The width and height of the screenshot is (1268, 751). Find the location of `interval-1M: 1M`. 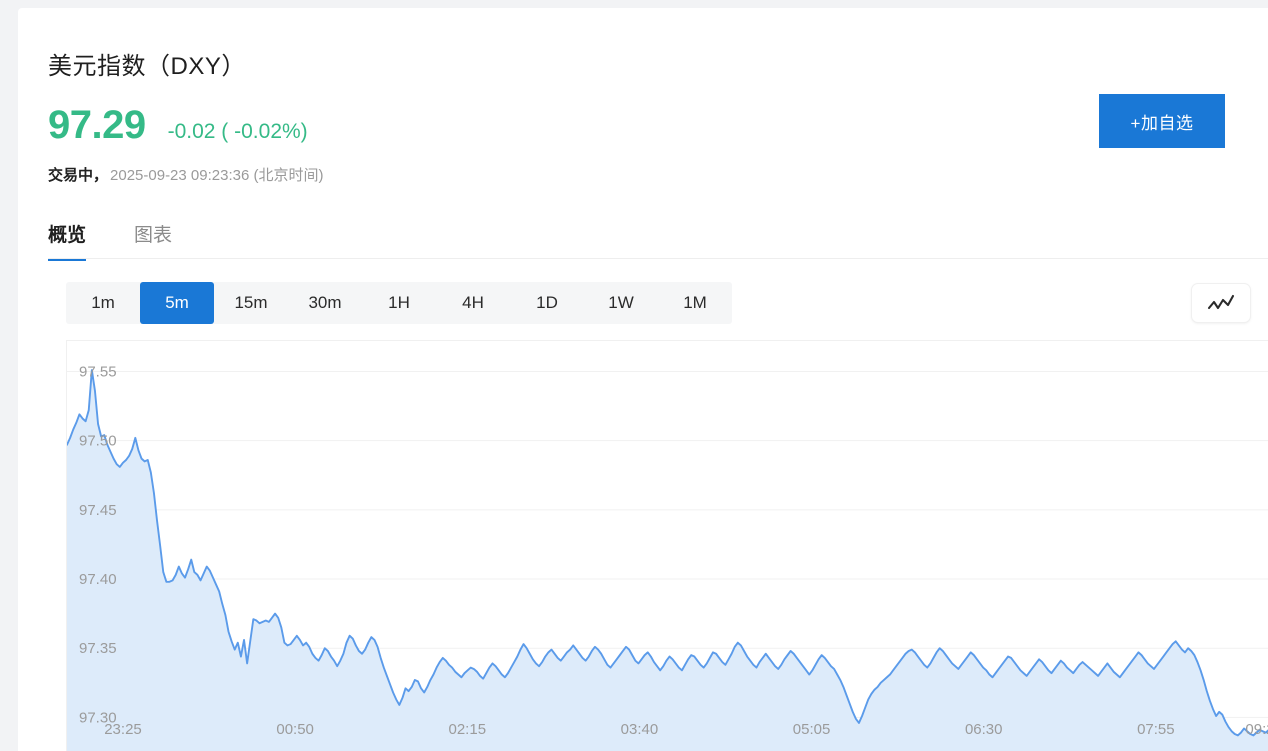

interval-1M: 1M is located at coordinates (695, 302).